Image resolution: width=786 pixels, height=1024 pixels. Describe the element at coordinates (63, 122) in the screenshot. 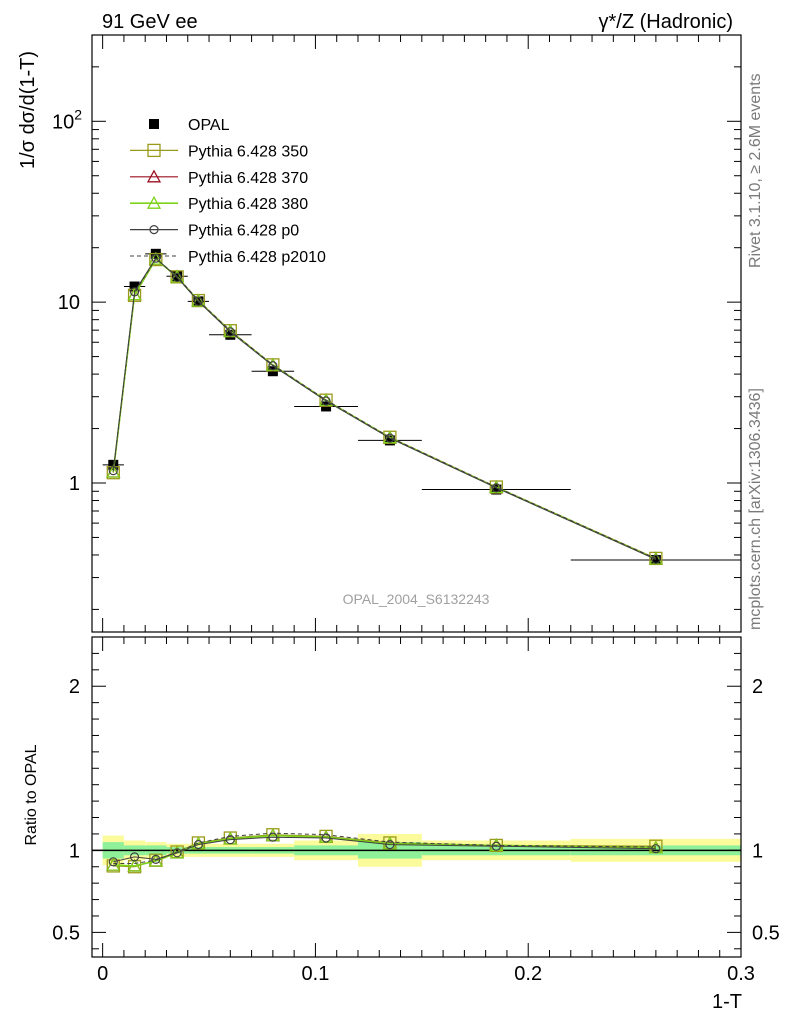

I see `y-tick-label-base: 10` at that location.